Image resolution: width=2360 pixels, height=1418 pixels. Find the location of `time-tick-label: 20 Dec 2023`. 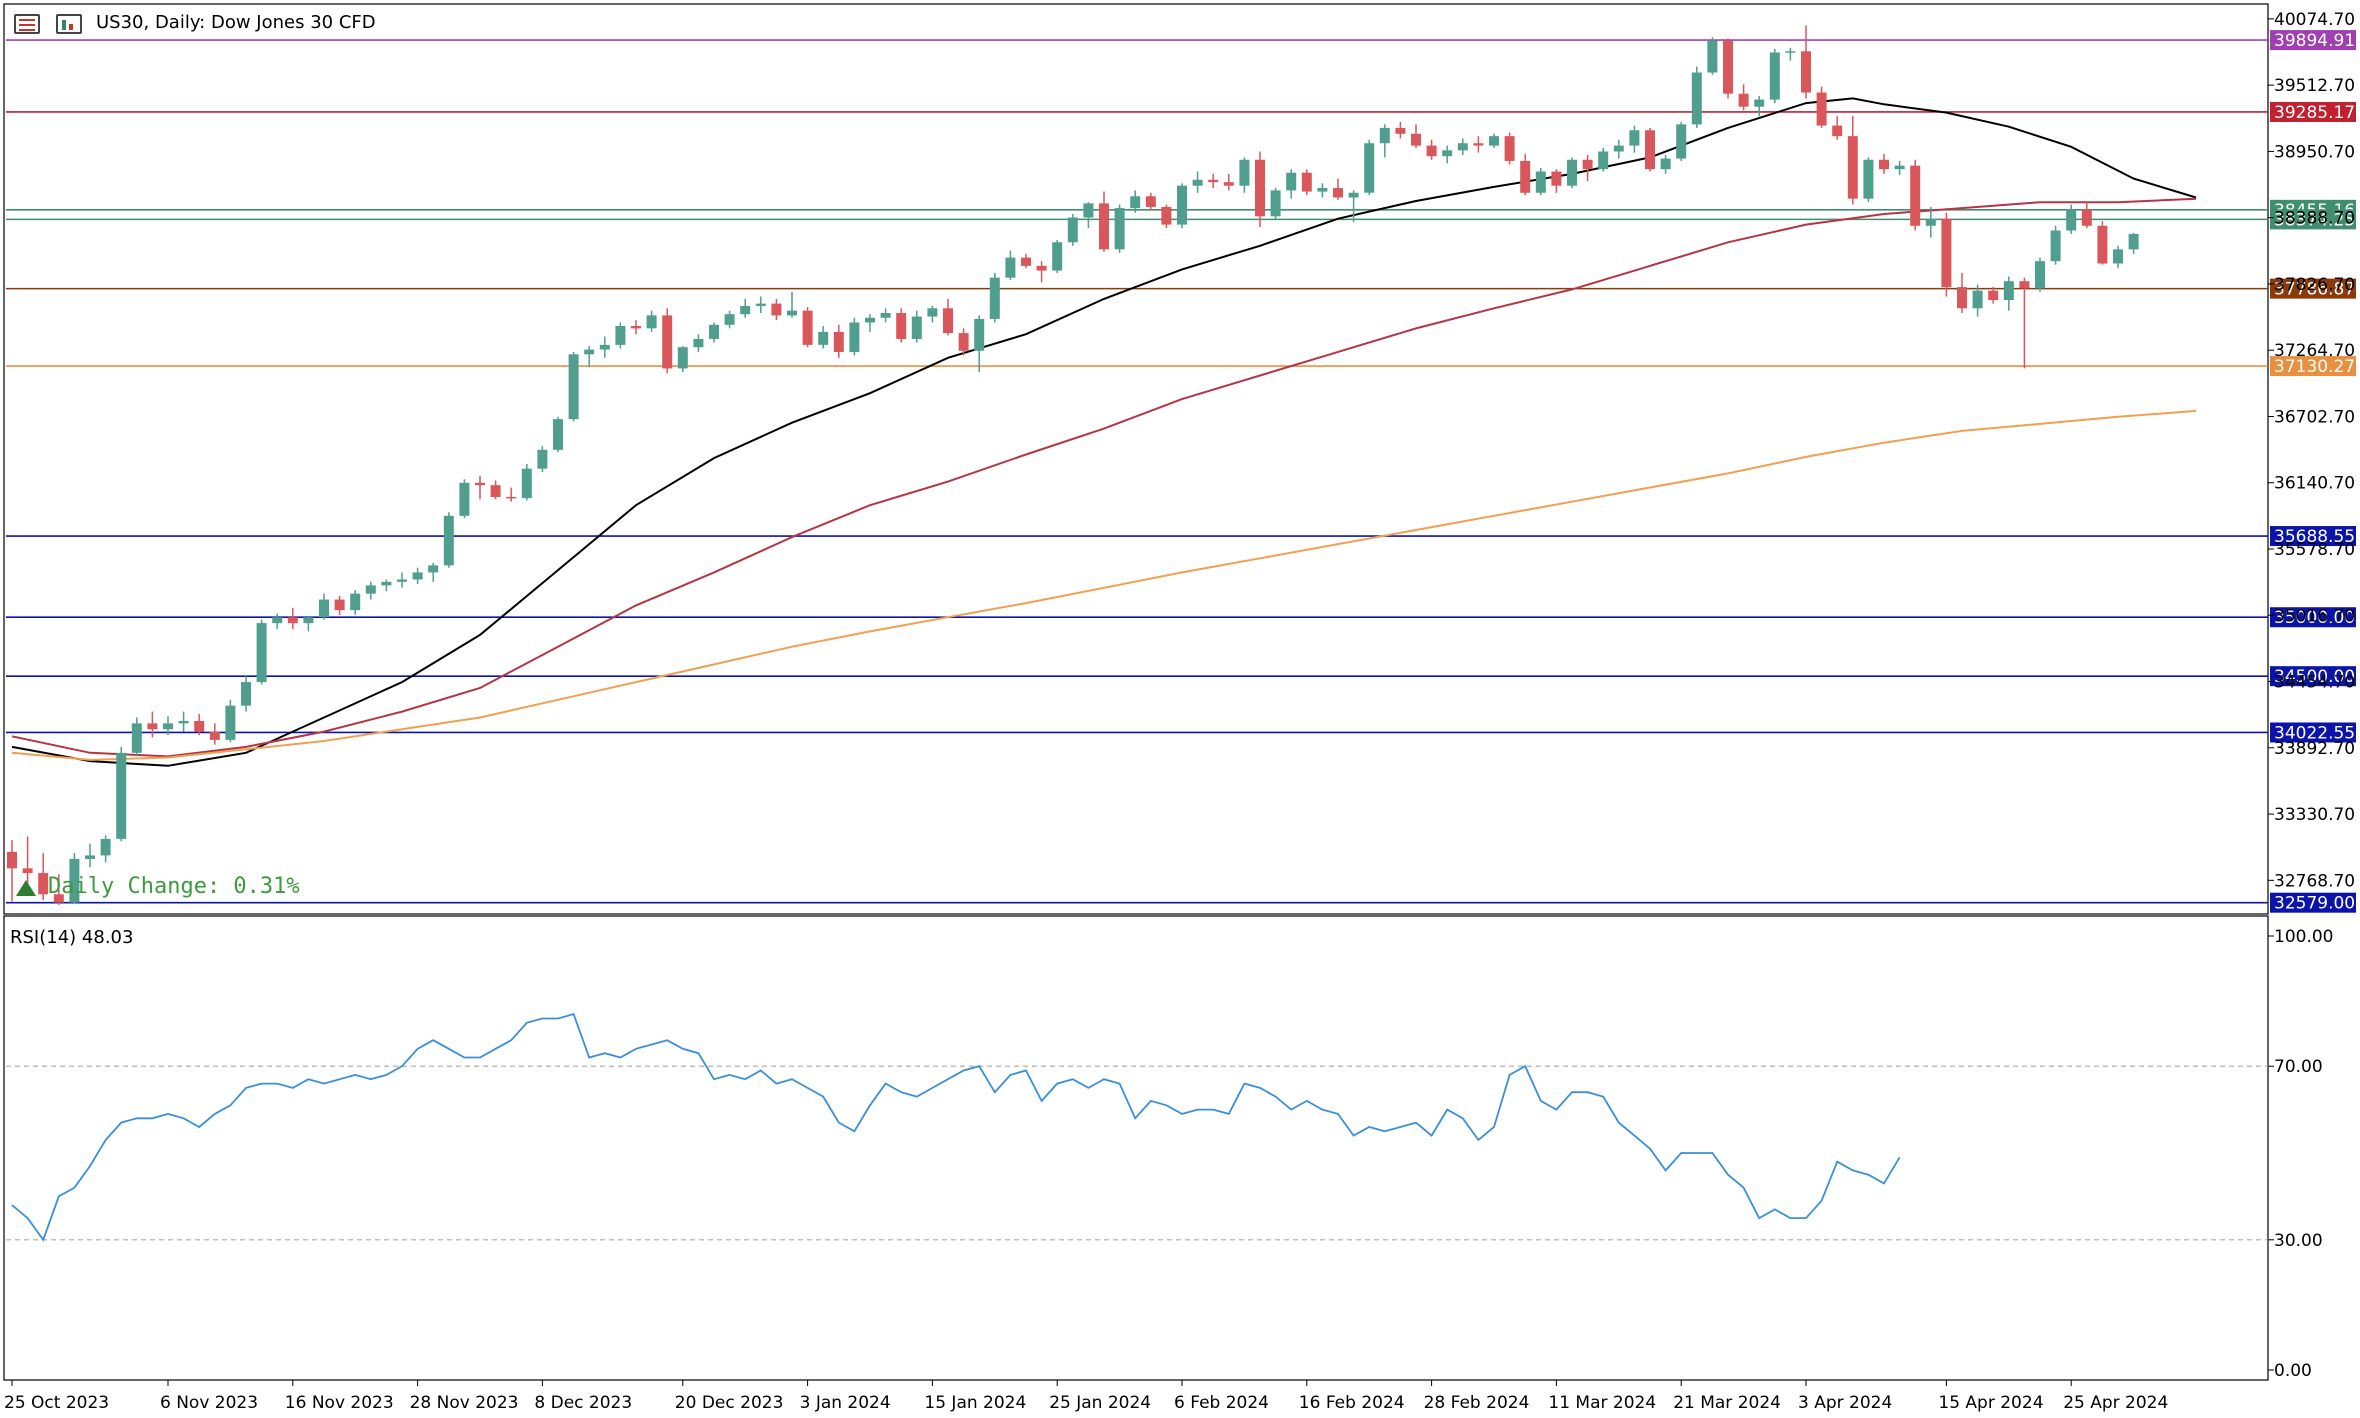

time-tick-label: 20 Dec 2023 is located at coordinates (729, 1403).